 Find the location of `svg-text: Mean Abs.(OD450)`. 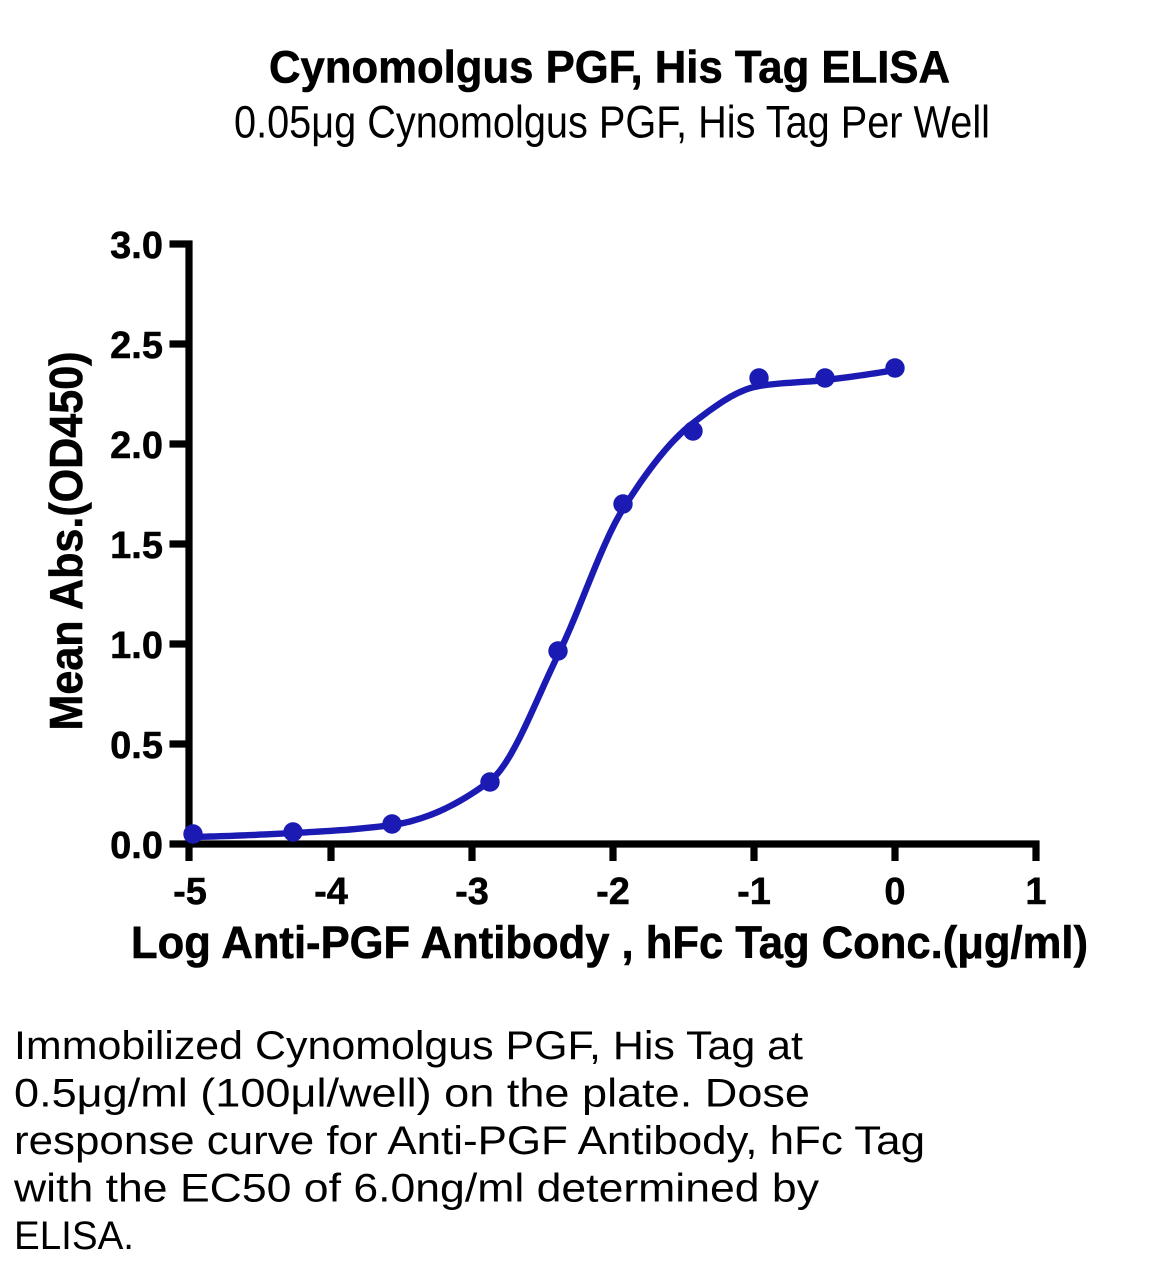

svg-text: Mean Abs.(OD450) is located at coordinates (66, 541).